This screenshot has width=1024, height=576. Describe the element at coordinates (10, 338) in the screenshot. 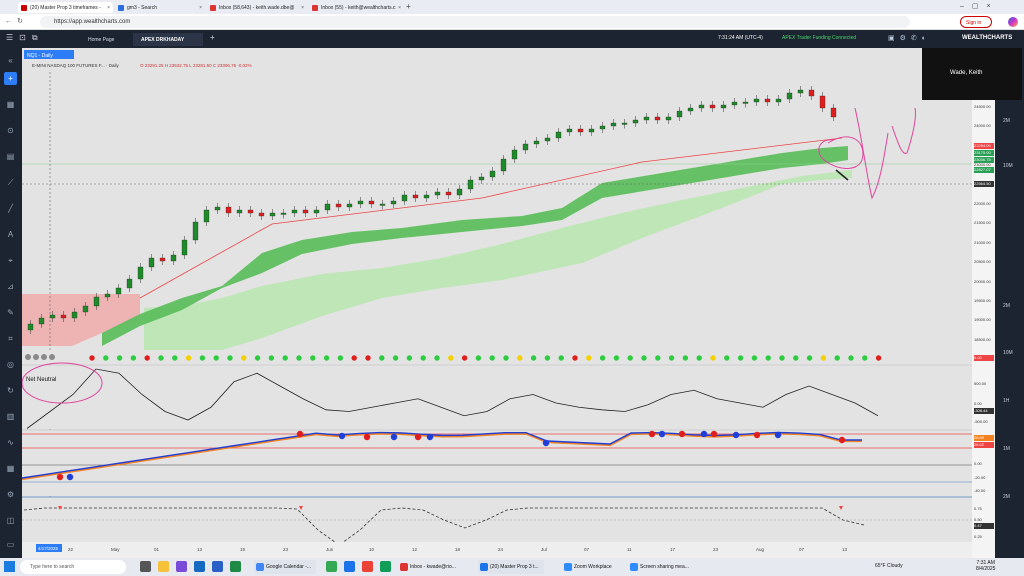

I see `layers-icon: ⌗` at that location.